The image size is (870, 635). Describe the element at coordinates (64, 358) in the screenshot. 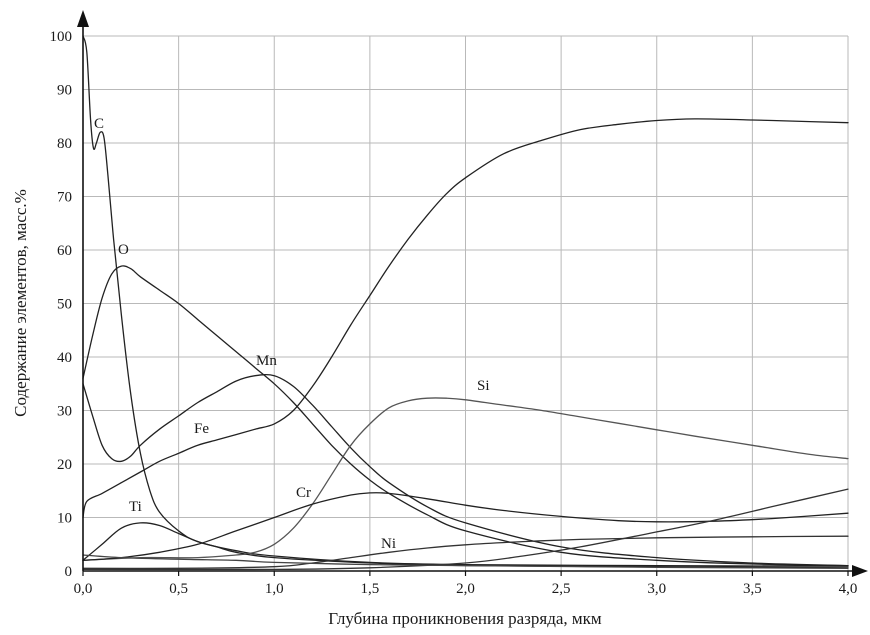

I see `y-tick-label: 40` at that location.